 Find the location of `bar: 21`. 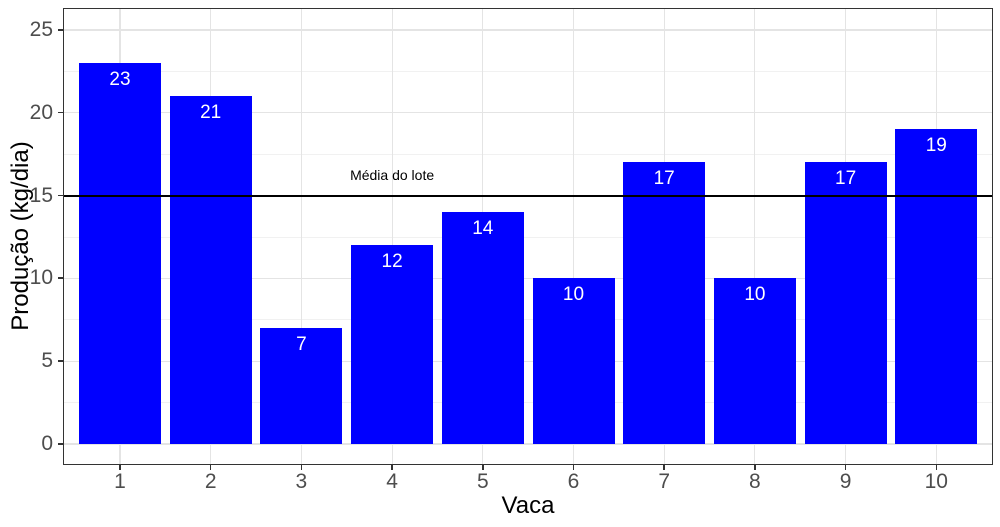

bar: 21 is located at coordinates (210, 270).